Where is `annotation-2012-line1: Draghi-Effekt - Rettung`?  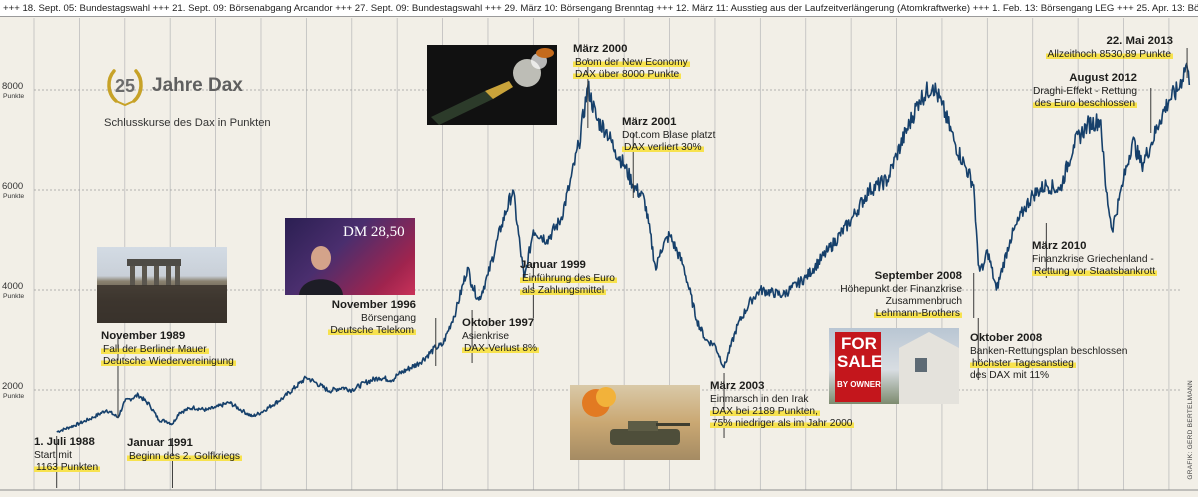 annotation-2012-line1: Draghi-Effekt - Rettung is located at coordinates (1085, 91).